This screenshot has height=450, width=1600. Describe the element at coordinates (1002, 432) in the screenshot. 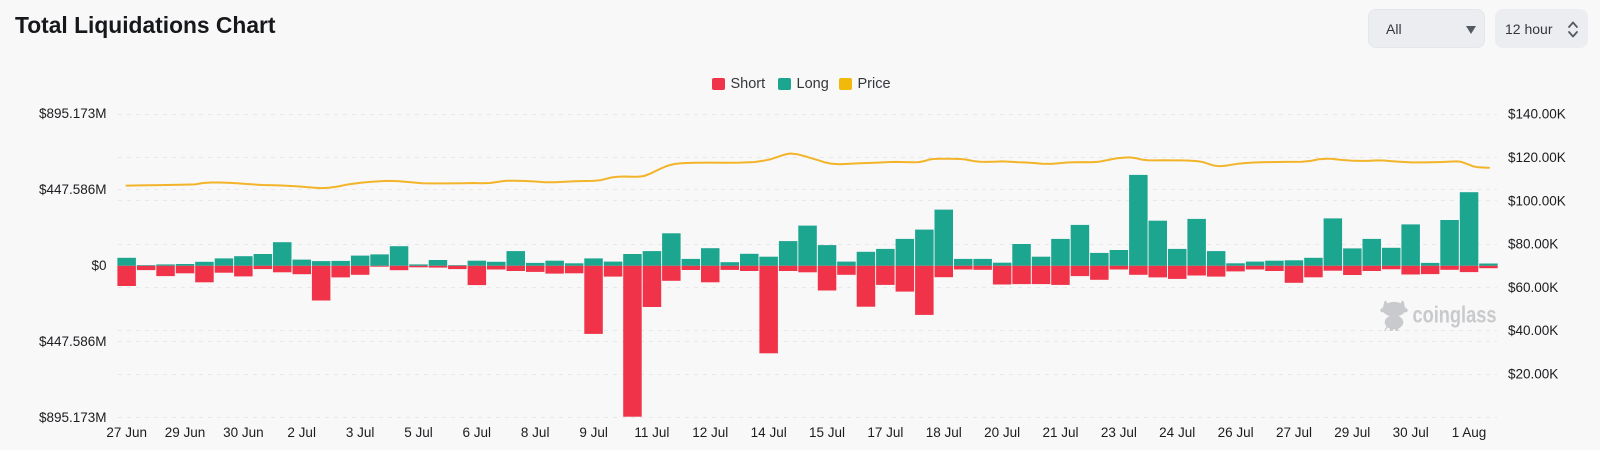

I see `svg-text: 20 Jul` at that location.